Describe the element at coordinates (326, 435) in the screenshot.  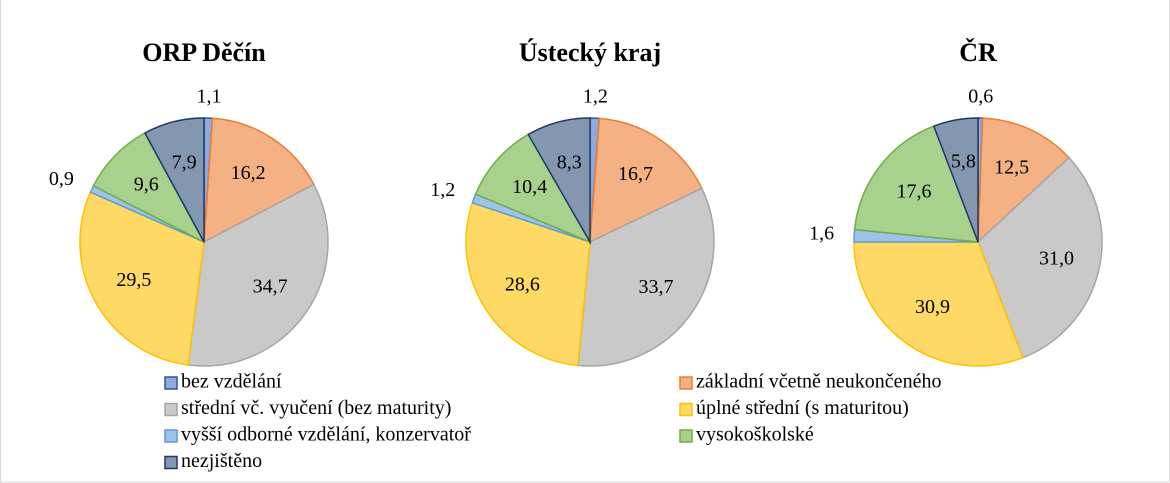
I see `legend-label: vyšší odborné vzdělání, konzervatoř` at that location.